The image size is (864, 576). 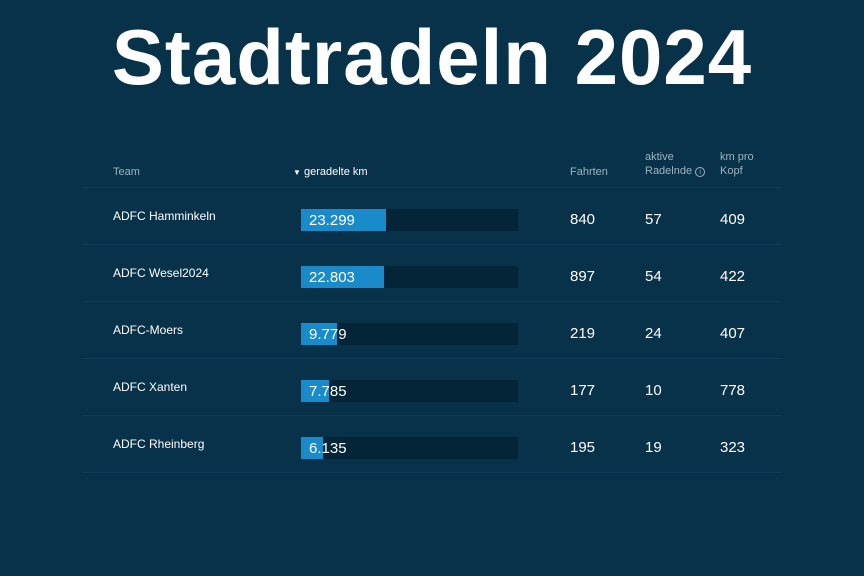 I want to click on fahrten-value: 195, so click(x=583, y=447).